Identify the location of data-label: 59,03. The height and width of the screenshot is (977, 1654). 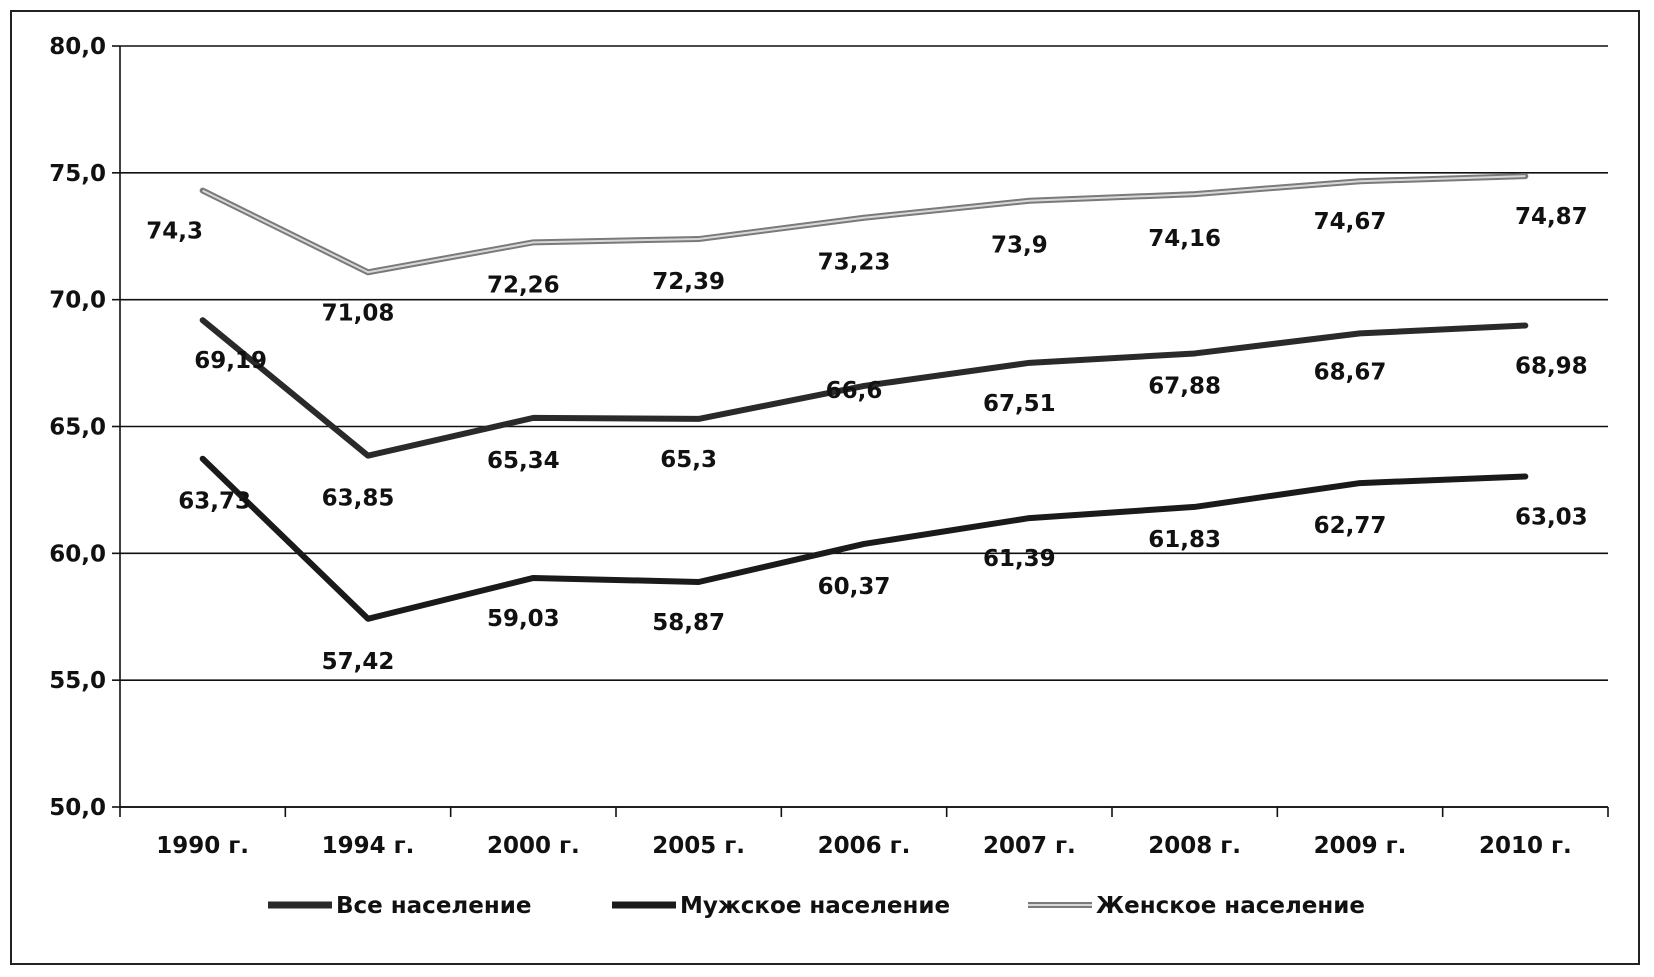
(523, 619).